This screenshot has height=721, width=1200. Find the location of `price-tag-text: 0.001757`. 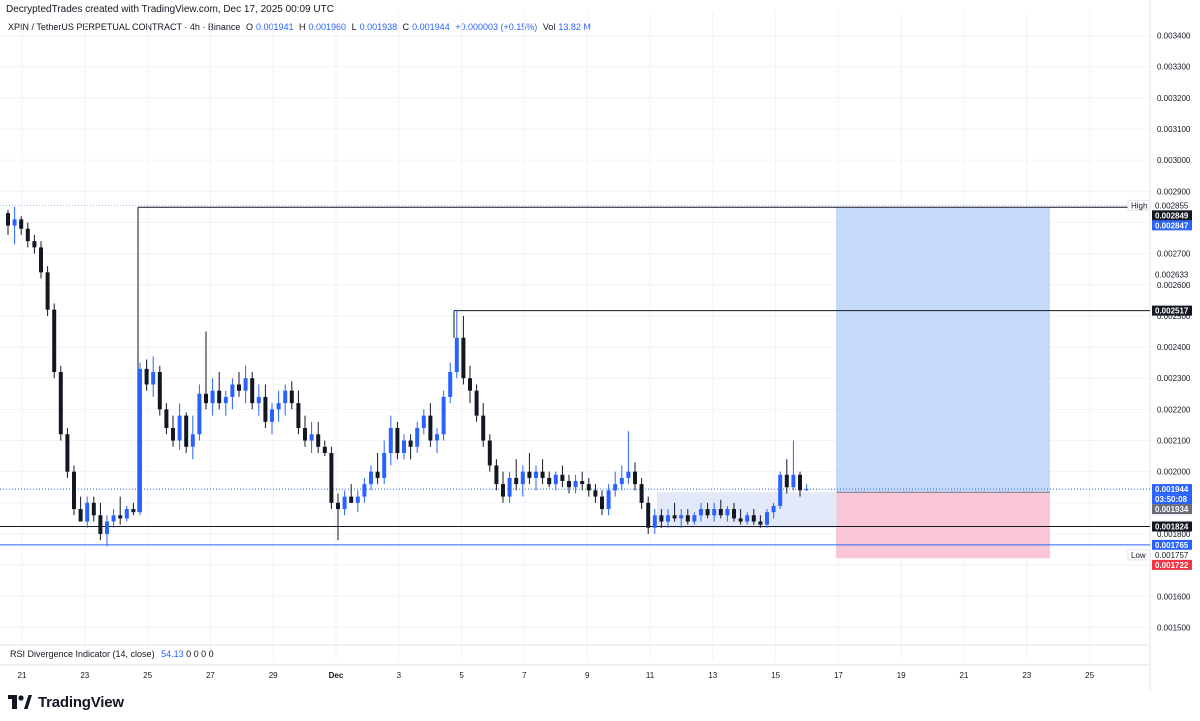

price-tag-text: 0.001757 is located at coordinates (1172, 555).